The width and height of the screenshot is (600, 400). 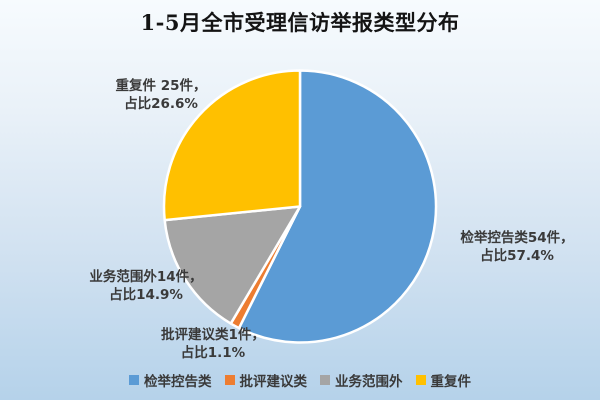 I want to click on legend-item-outside-scope: 业务范围外, so click(x=361, y=380).